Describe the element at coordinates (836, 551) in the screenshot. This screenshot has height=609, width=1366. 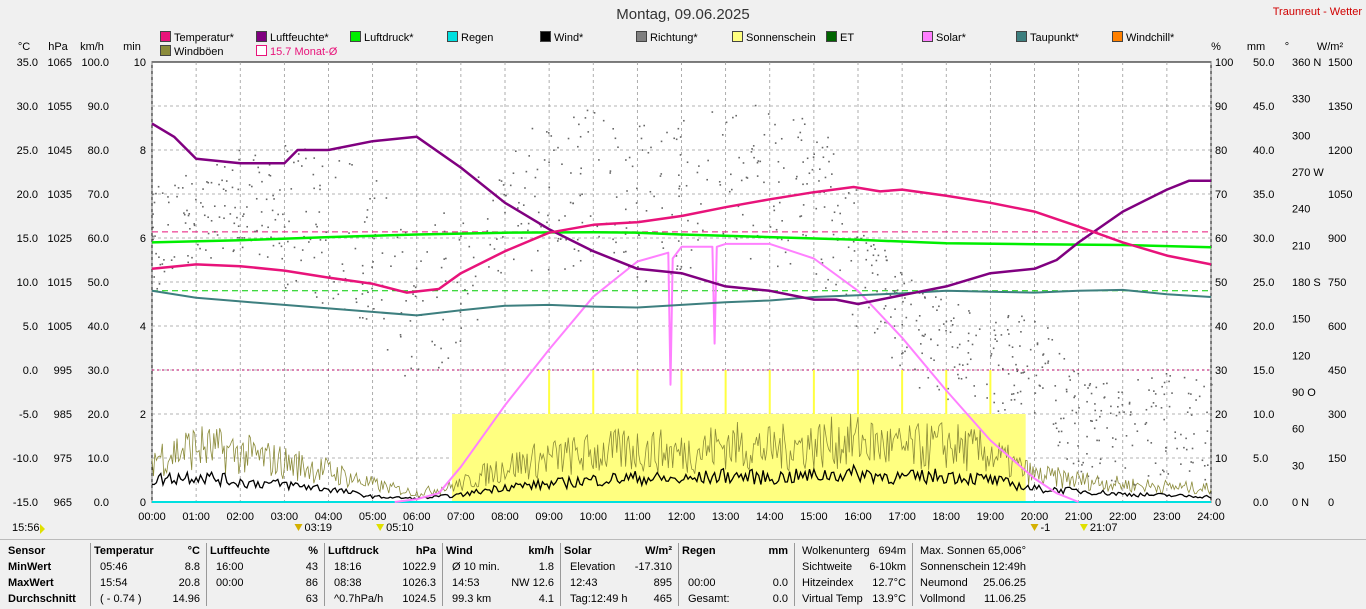
I see `table-cell: Wolkenunterg` at that location.